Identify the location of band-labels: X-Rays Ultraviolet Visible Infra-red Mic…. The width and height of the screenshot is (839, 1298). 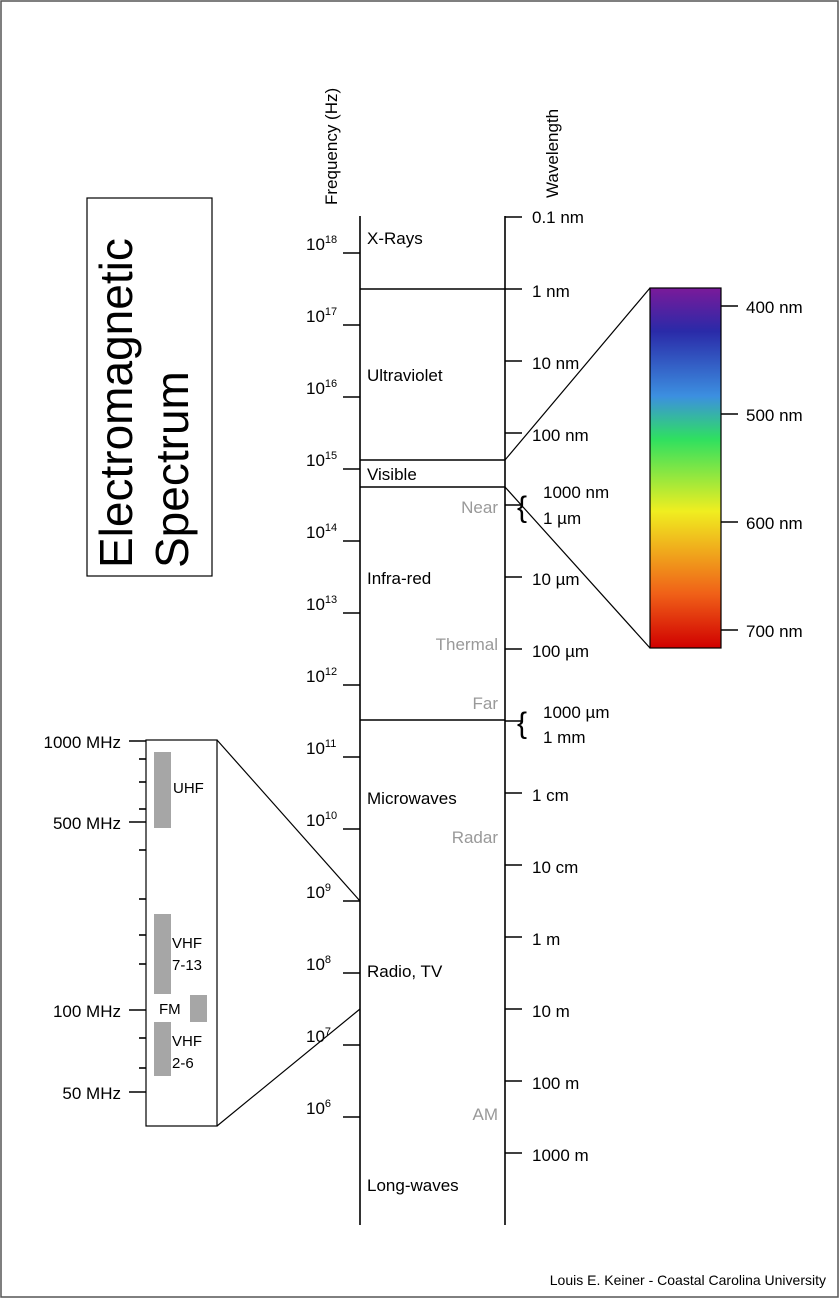
(413, 712).